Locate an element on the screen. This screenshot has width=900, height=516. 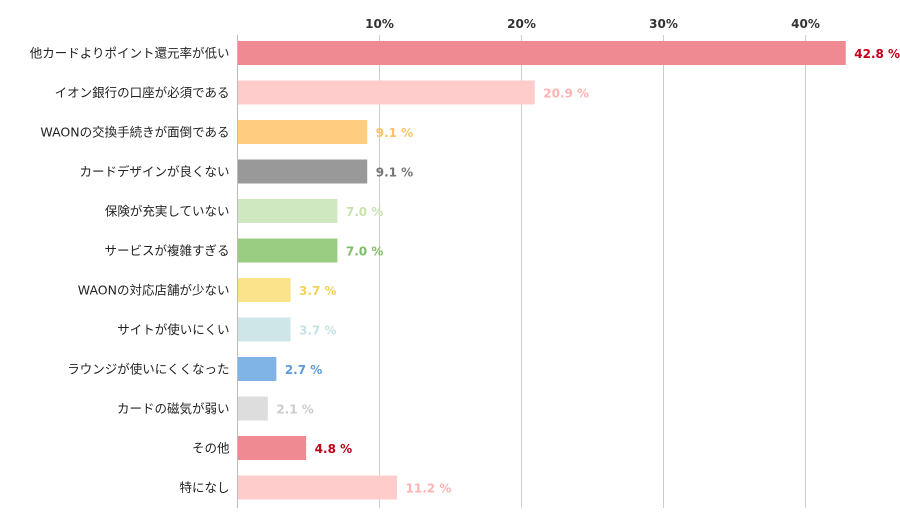
x-tick-label: 10% is located at coordinates (379, 24).